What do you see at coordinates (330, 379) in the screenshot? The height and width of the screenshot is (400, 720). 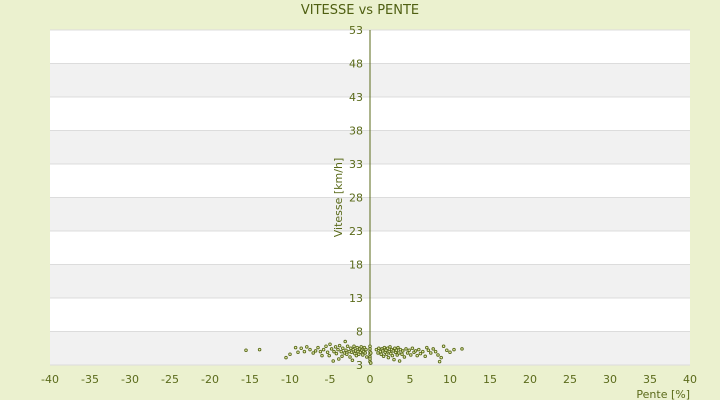 I see `x-tick-label: -5` at bounding box center [330, 379].